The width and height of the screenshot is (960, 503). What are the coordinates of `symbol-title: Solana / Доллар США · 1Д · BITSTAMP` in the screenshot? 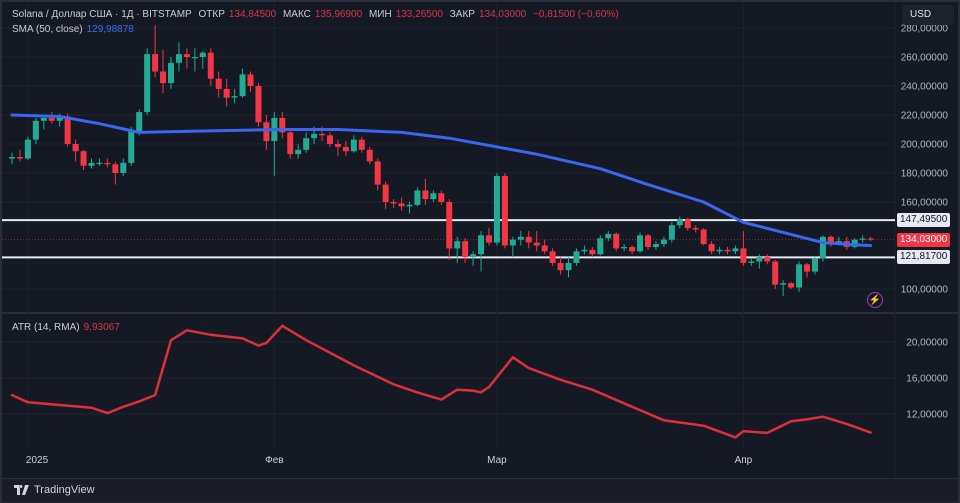 It's located at (102, 14).